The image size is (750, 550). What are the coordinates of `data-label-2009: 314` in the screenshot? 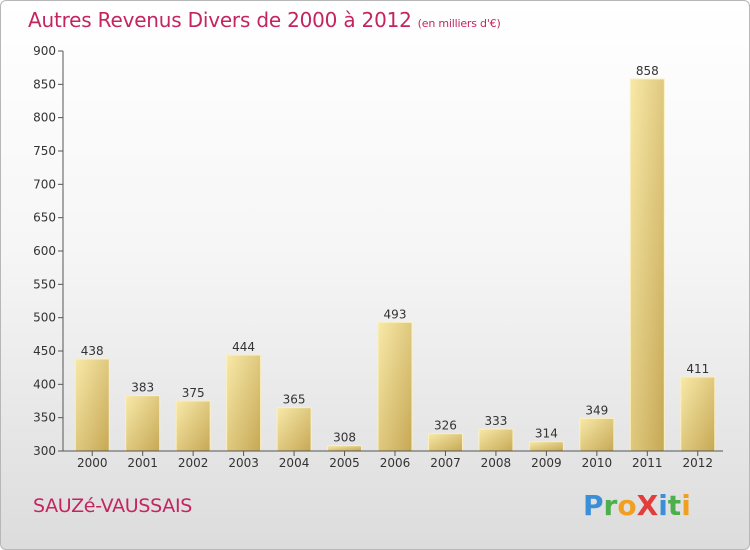 It's located at (546, 434).